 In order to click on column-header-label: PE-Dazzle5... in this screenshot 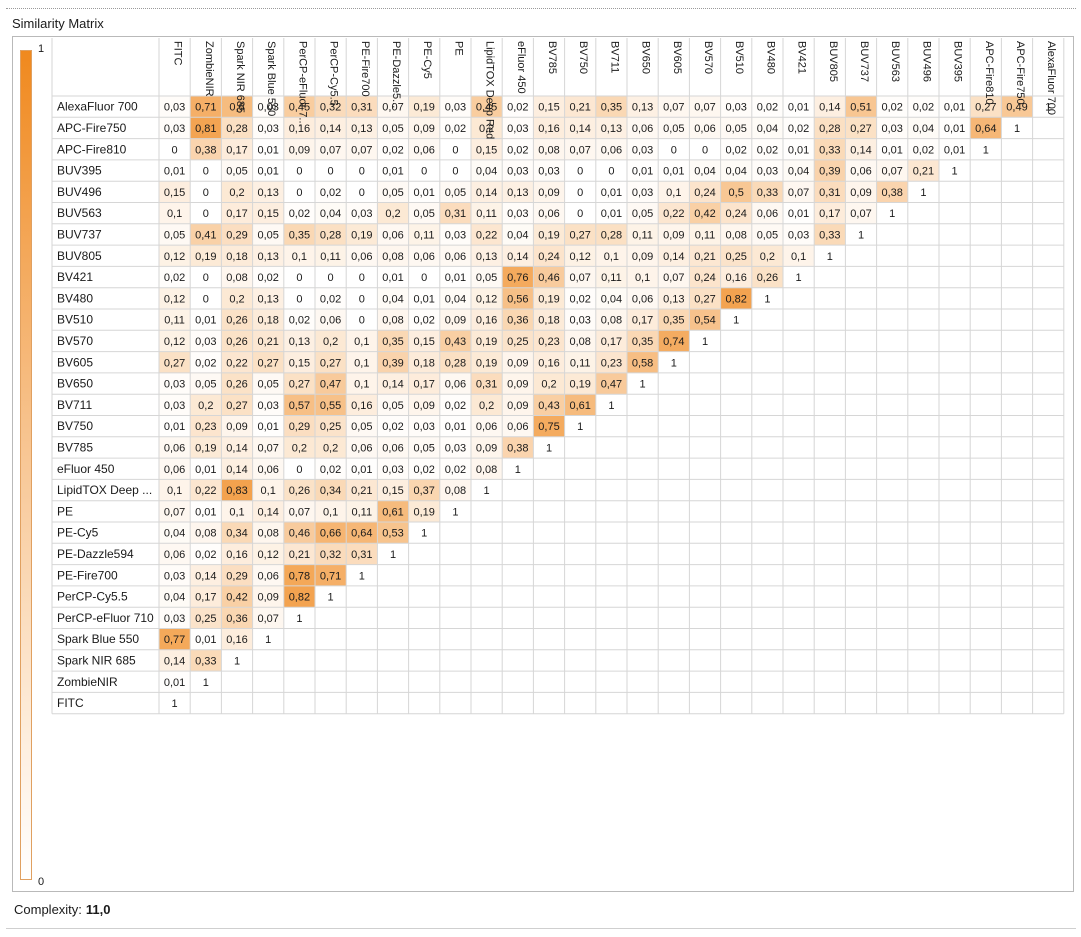, I will do `click(396, 74)`.